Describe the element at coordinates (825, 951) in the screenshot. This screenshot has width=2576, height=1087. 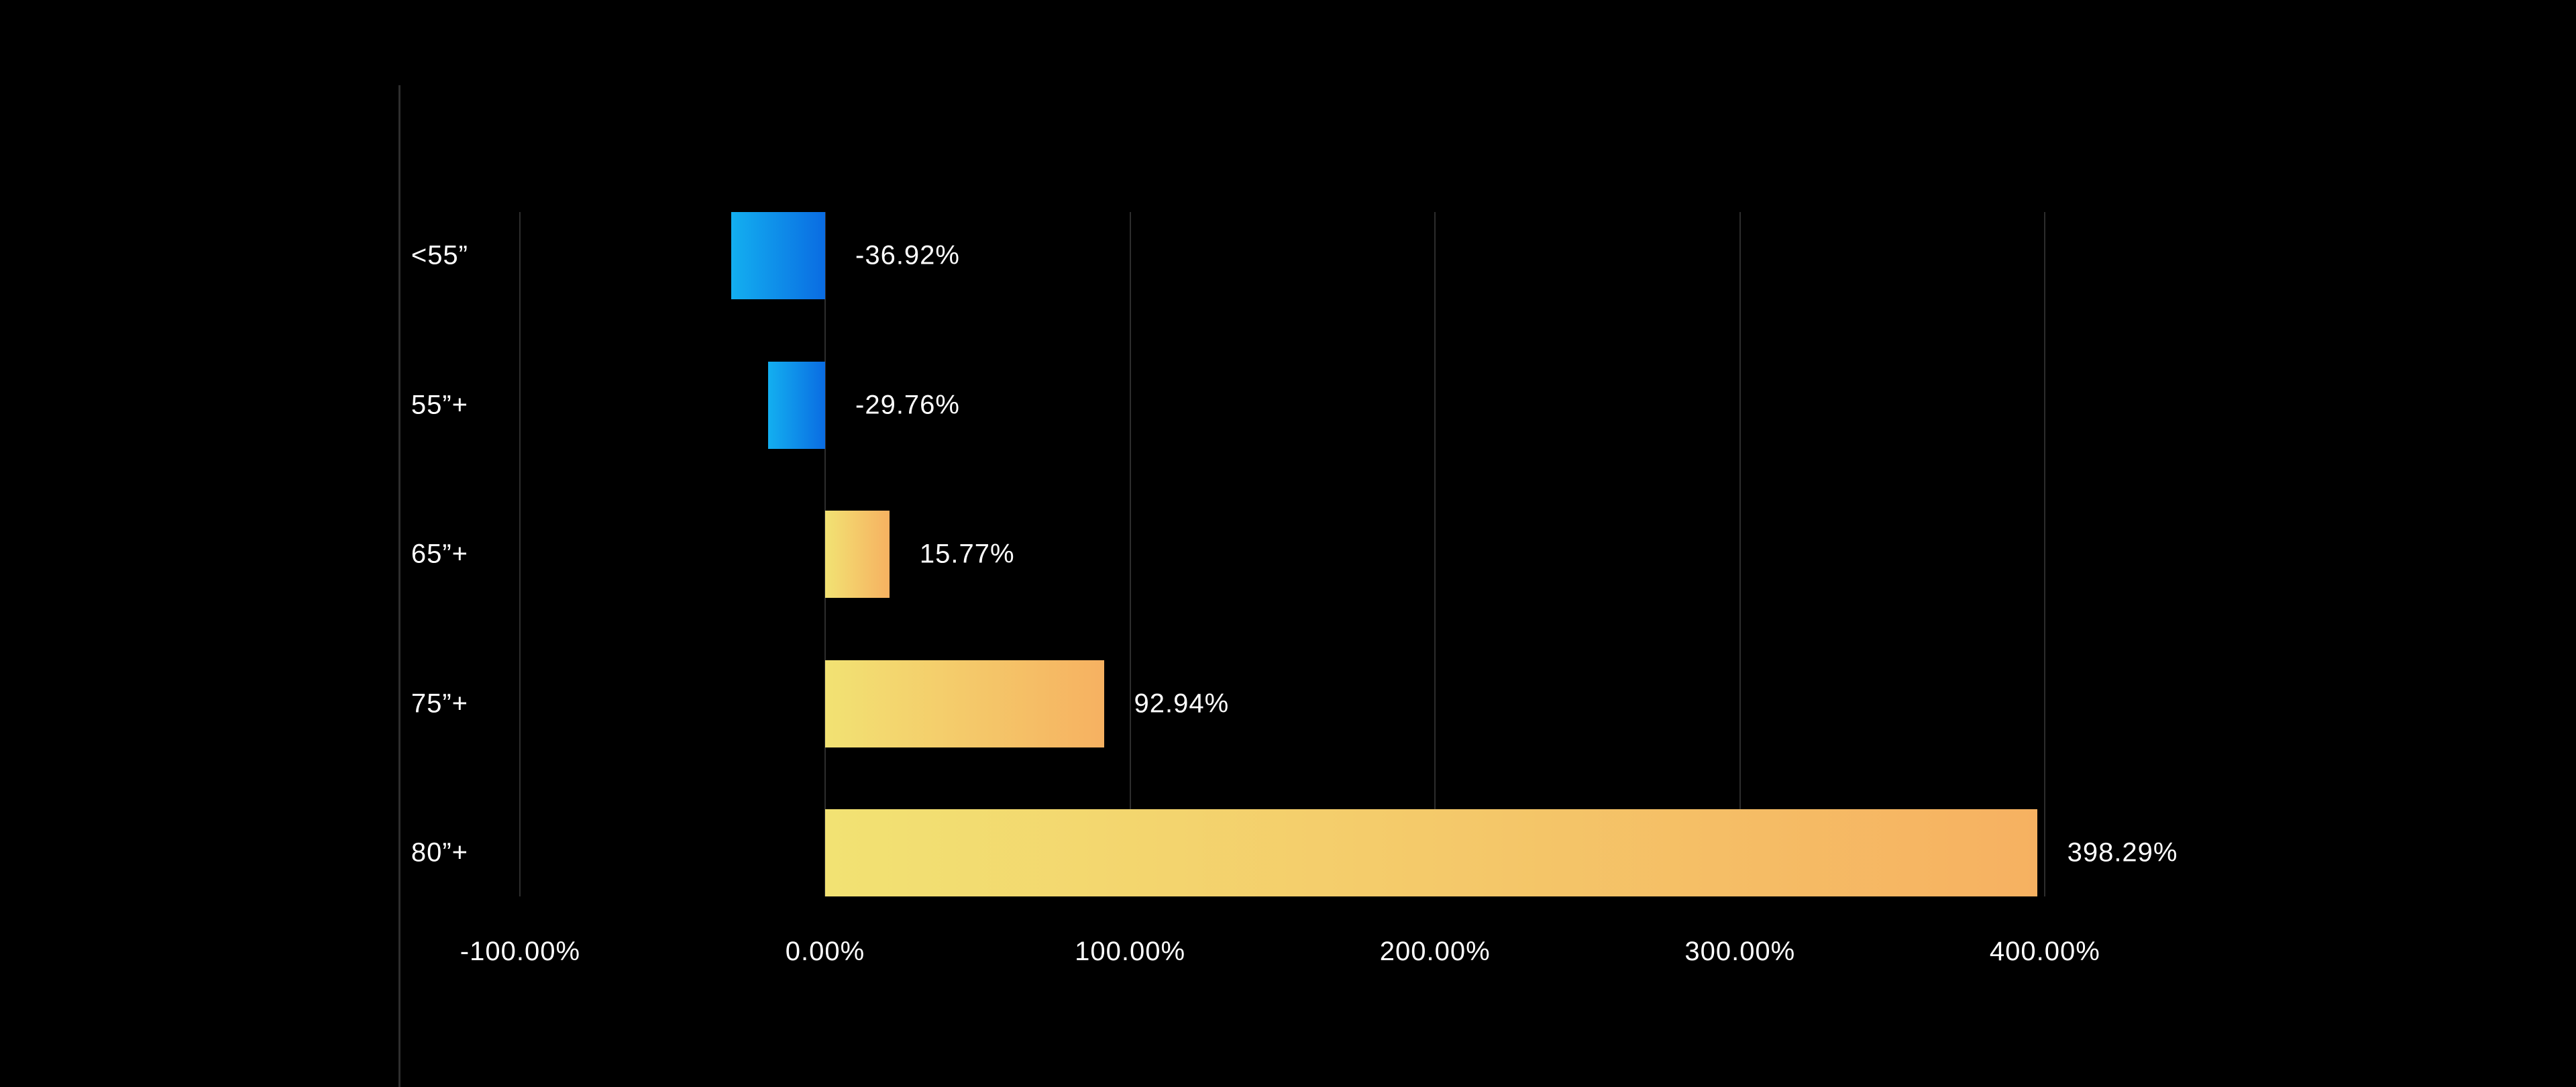
I see `x-axis-tick-label: 0.00%` at that location.